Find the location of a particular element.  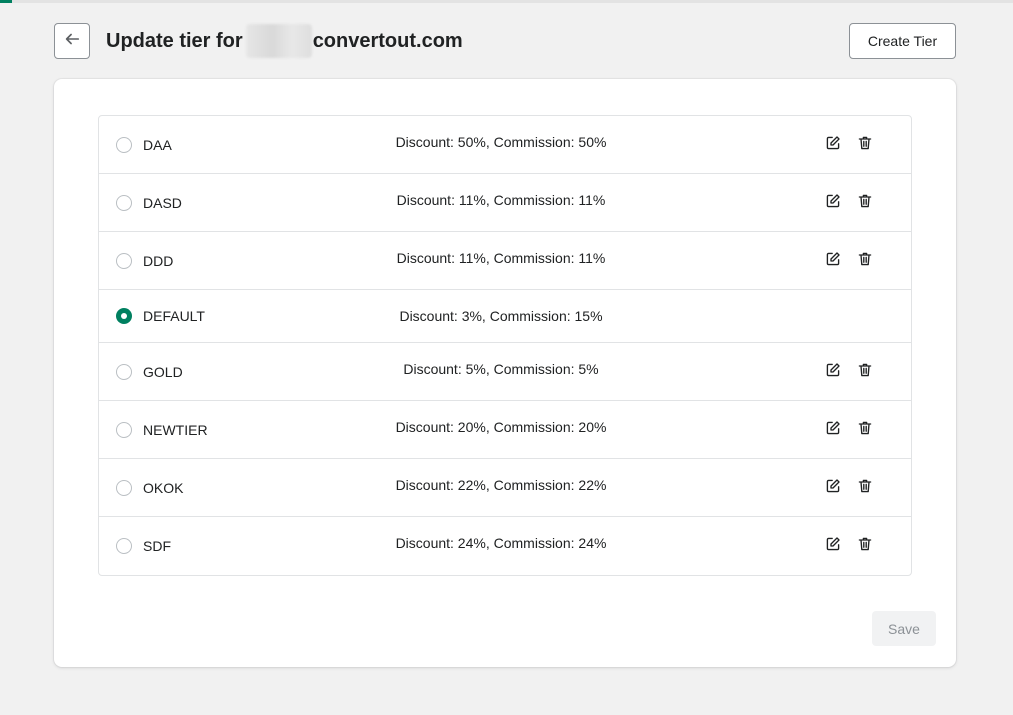

tier-name: GOLD is located at coordinates (163, 371).